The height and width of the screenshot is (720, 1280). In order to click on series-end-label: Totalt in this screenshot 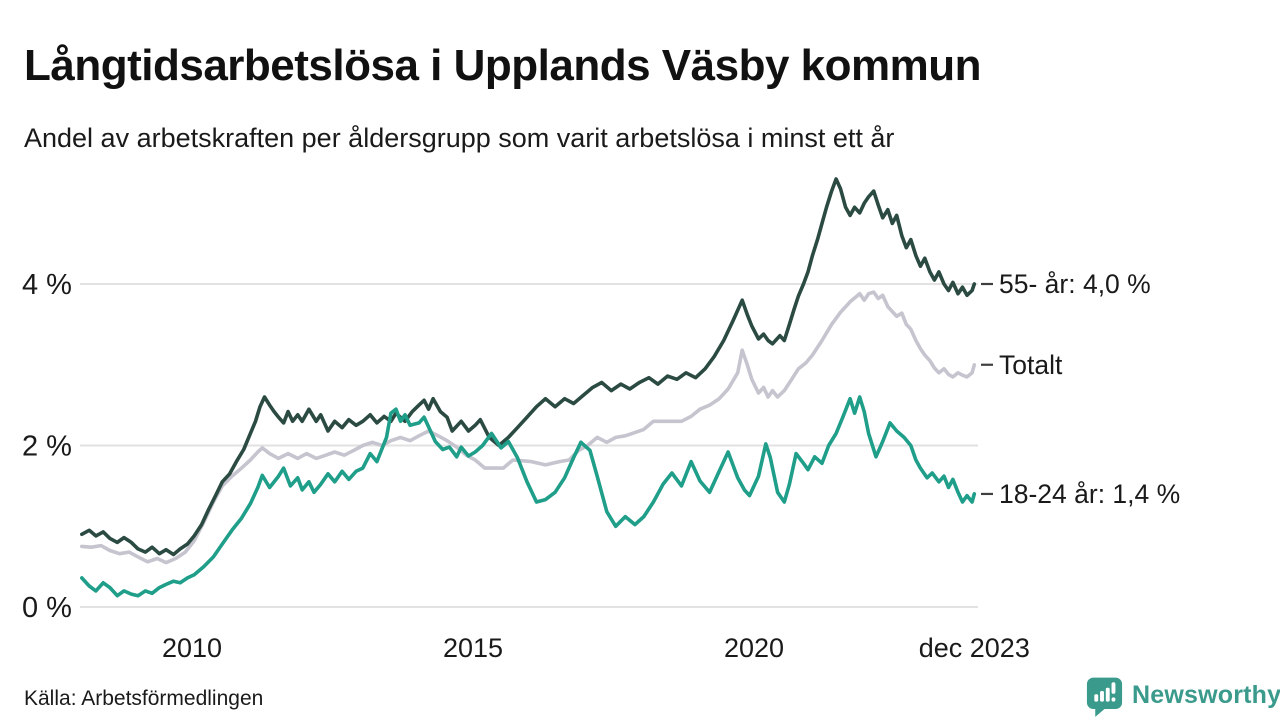, I will do `click(1031, 365)`.